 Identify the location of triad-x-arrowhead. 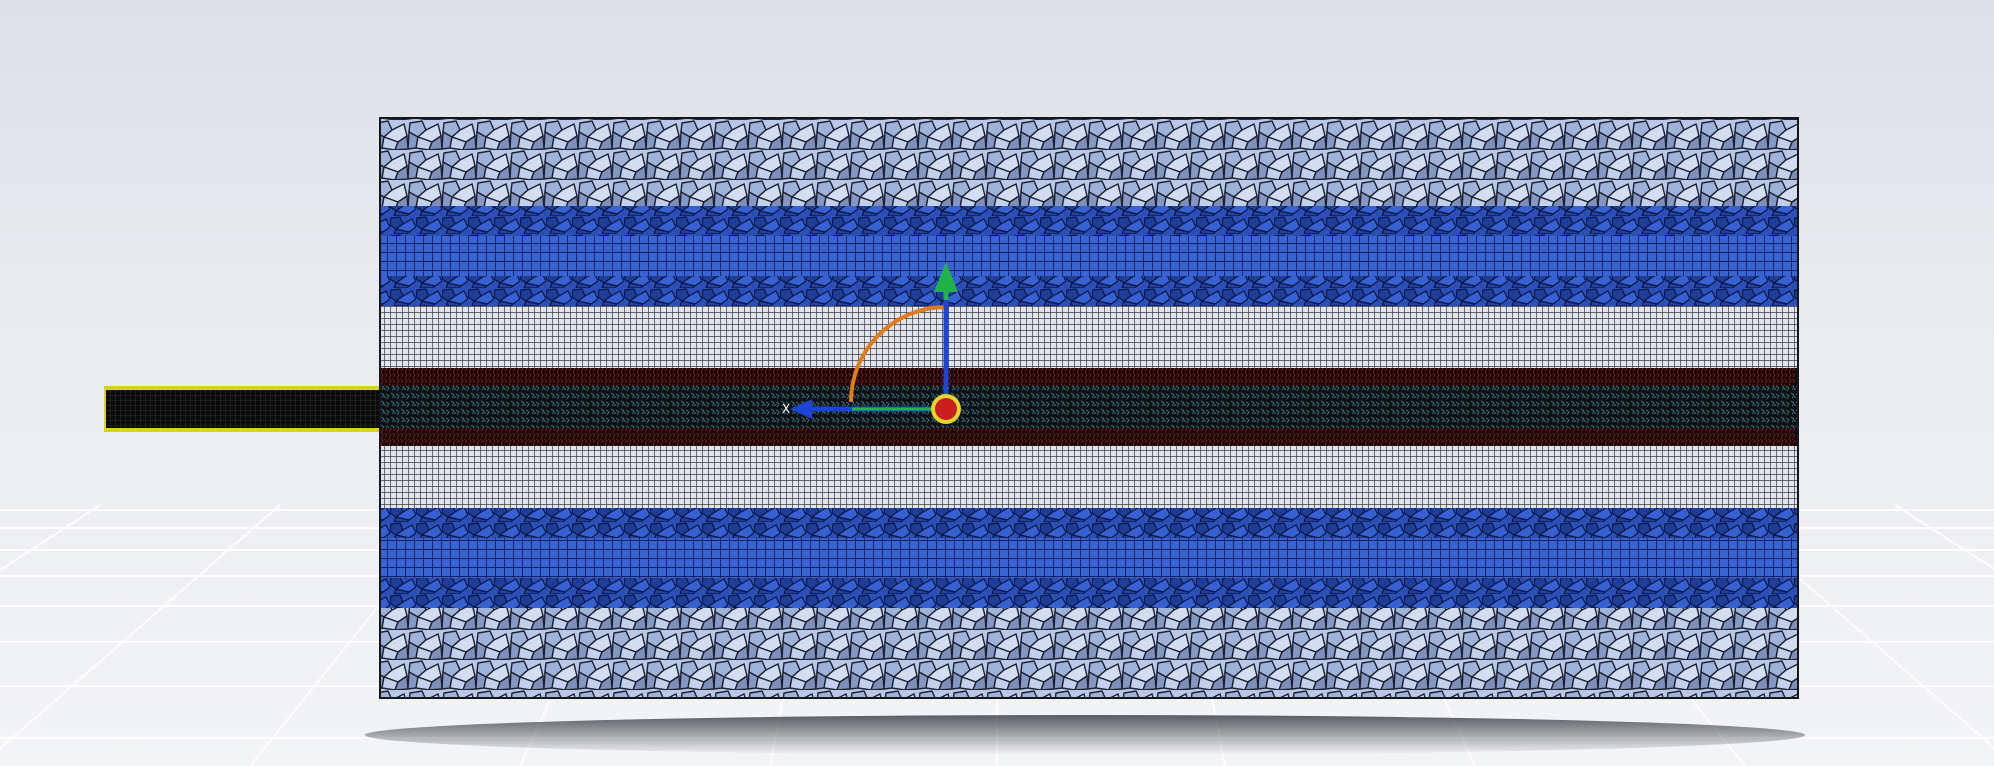
(801, 409).